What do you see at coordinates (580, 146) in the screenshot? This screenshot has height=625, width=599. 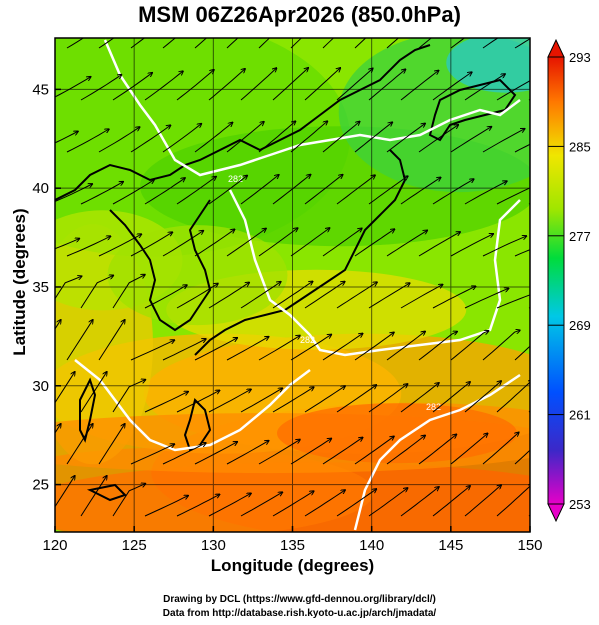 I see `colorbar-tick-label: 285` at bounding box center [580, 146].